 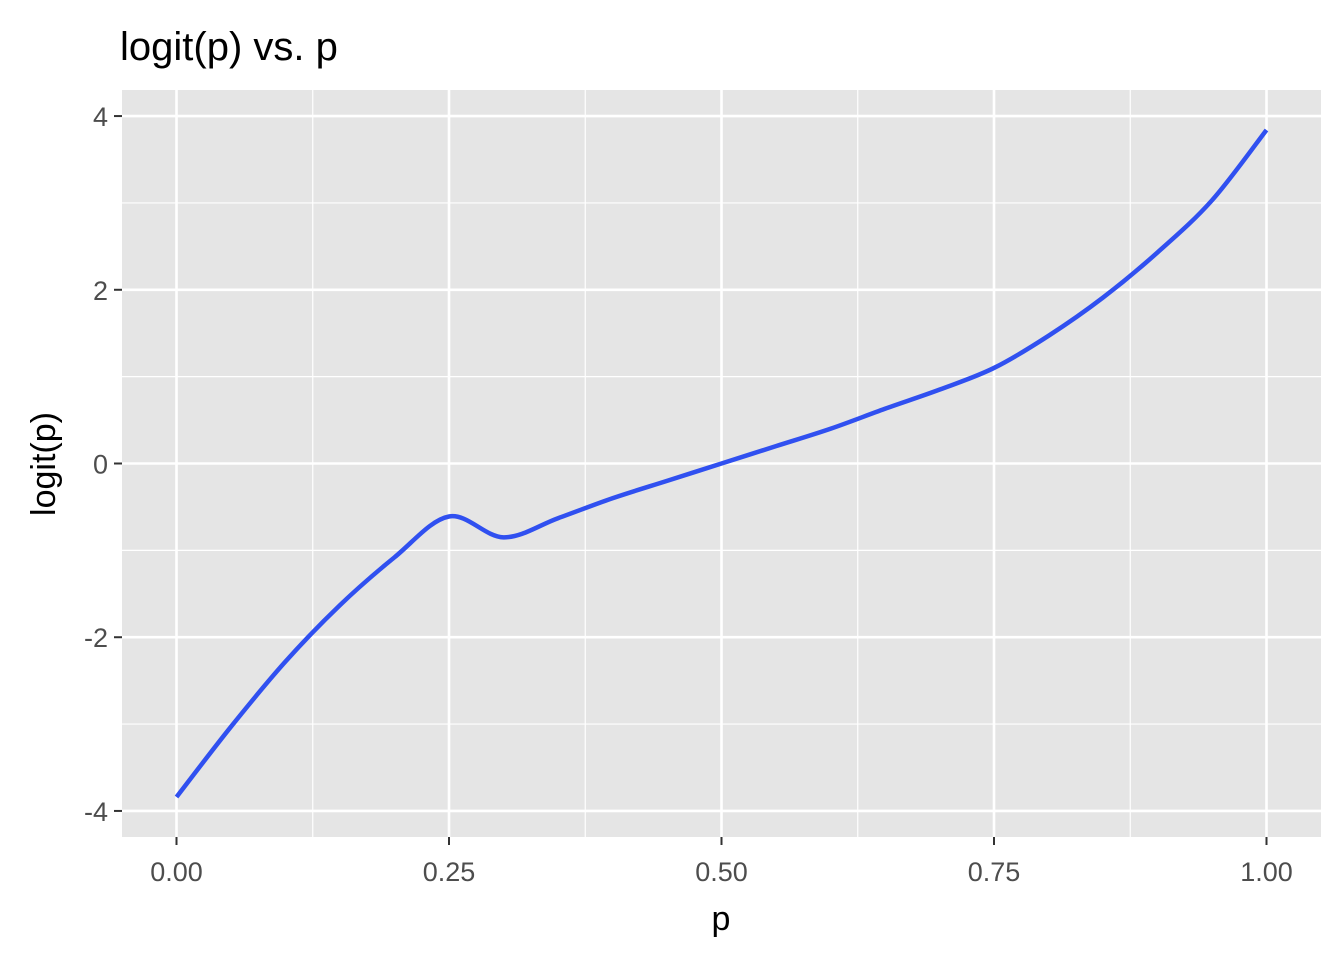 I want to click on x-axis: 0.00 0.25 0.50 0.75 1.00, so click(x=721, y=862).